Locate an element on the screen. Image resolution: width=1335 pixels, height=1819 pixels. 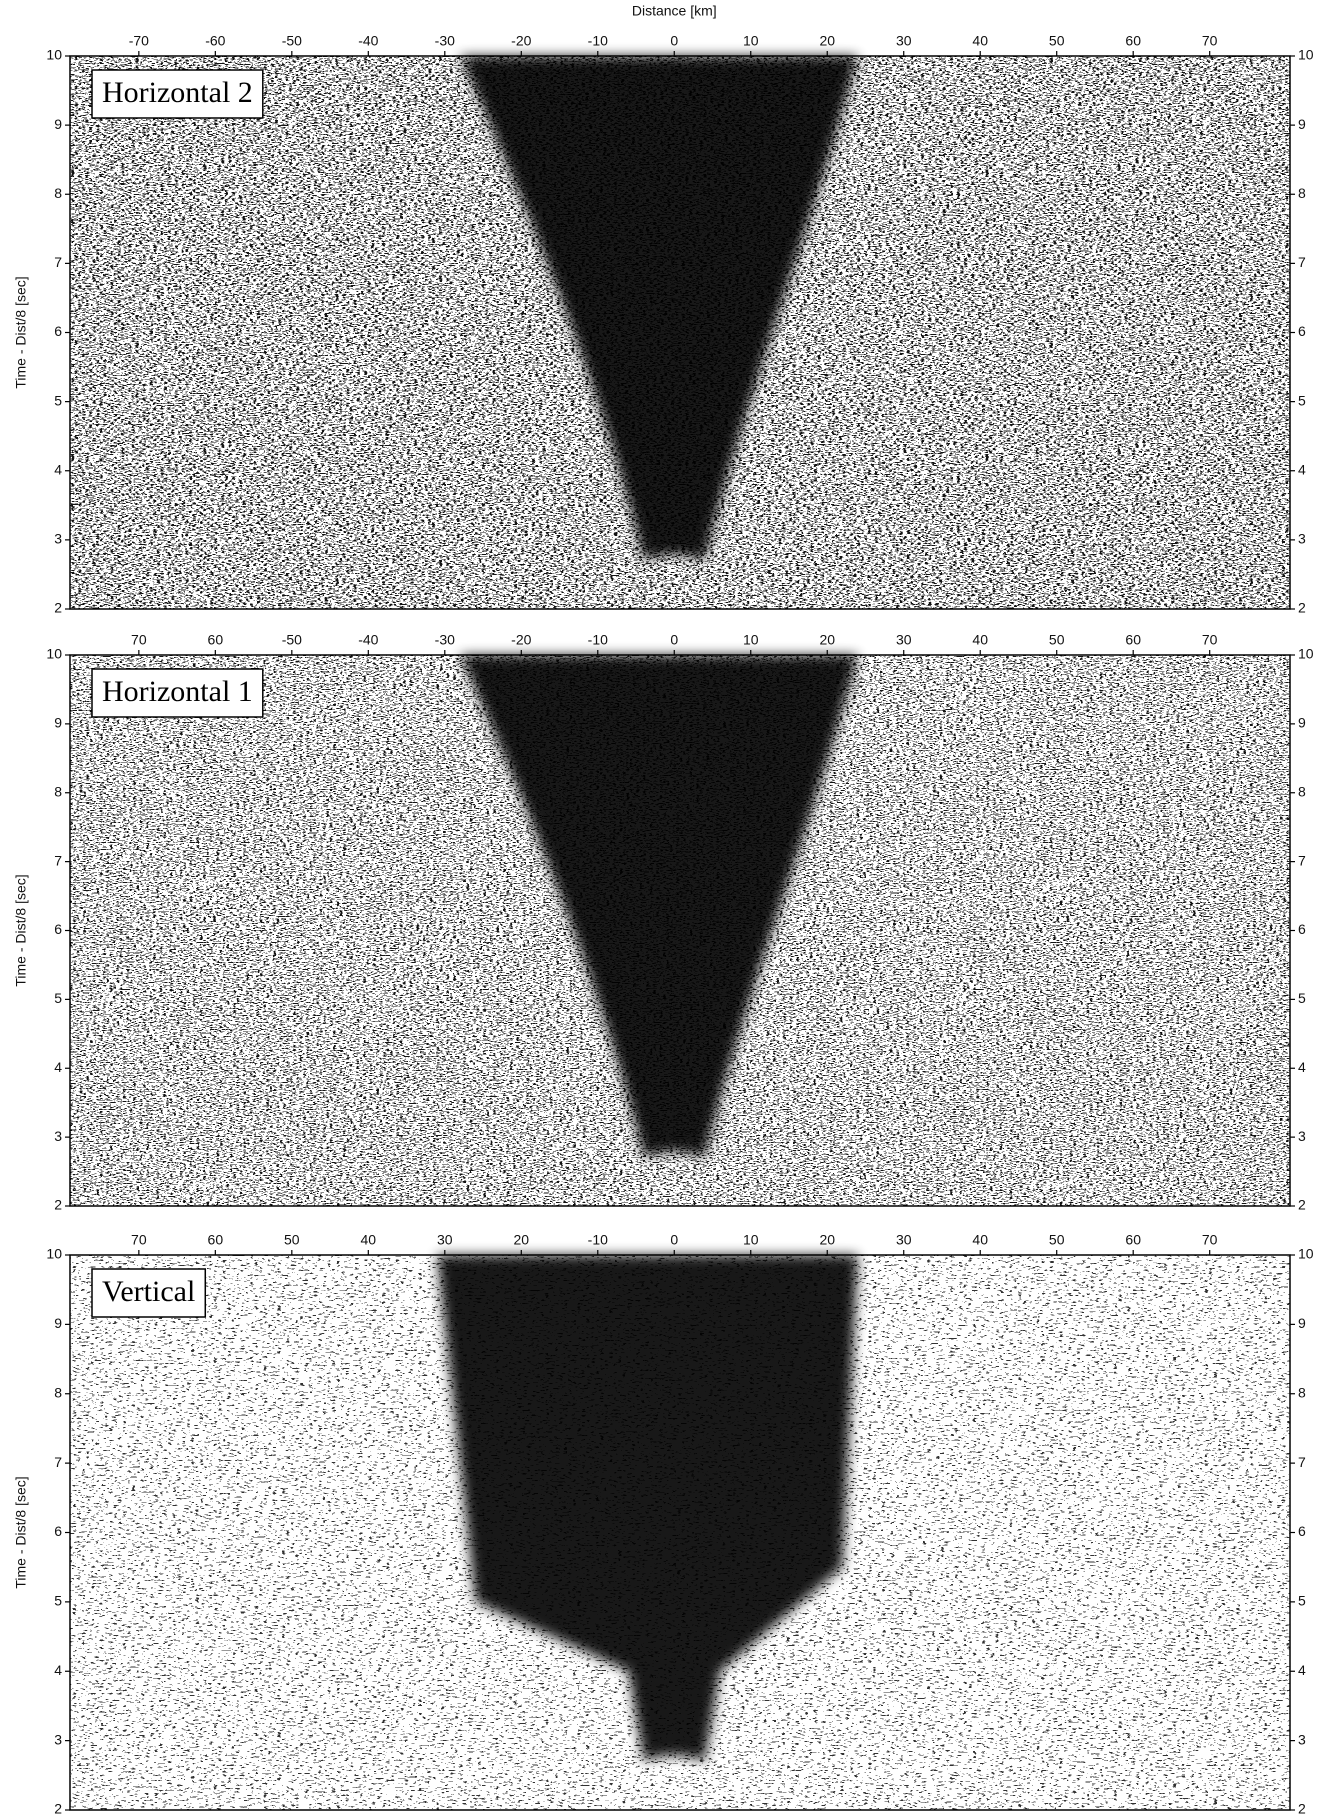
panel-title: Horizontal 2 is located at coordinates (177, 92).